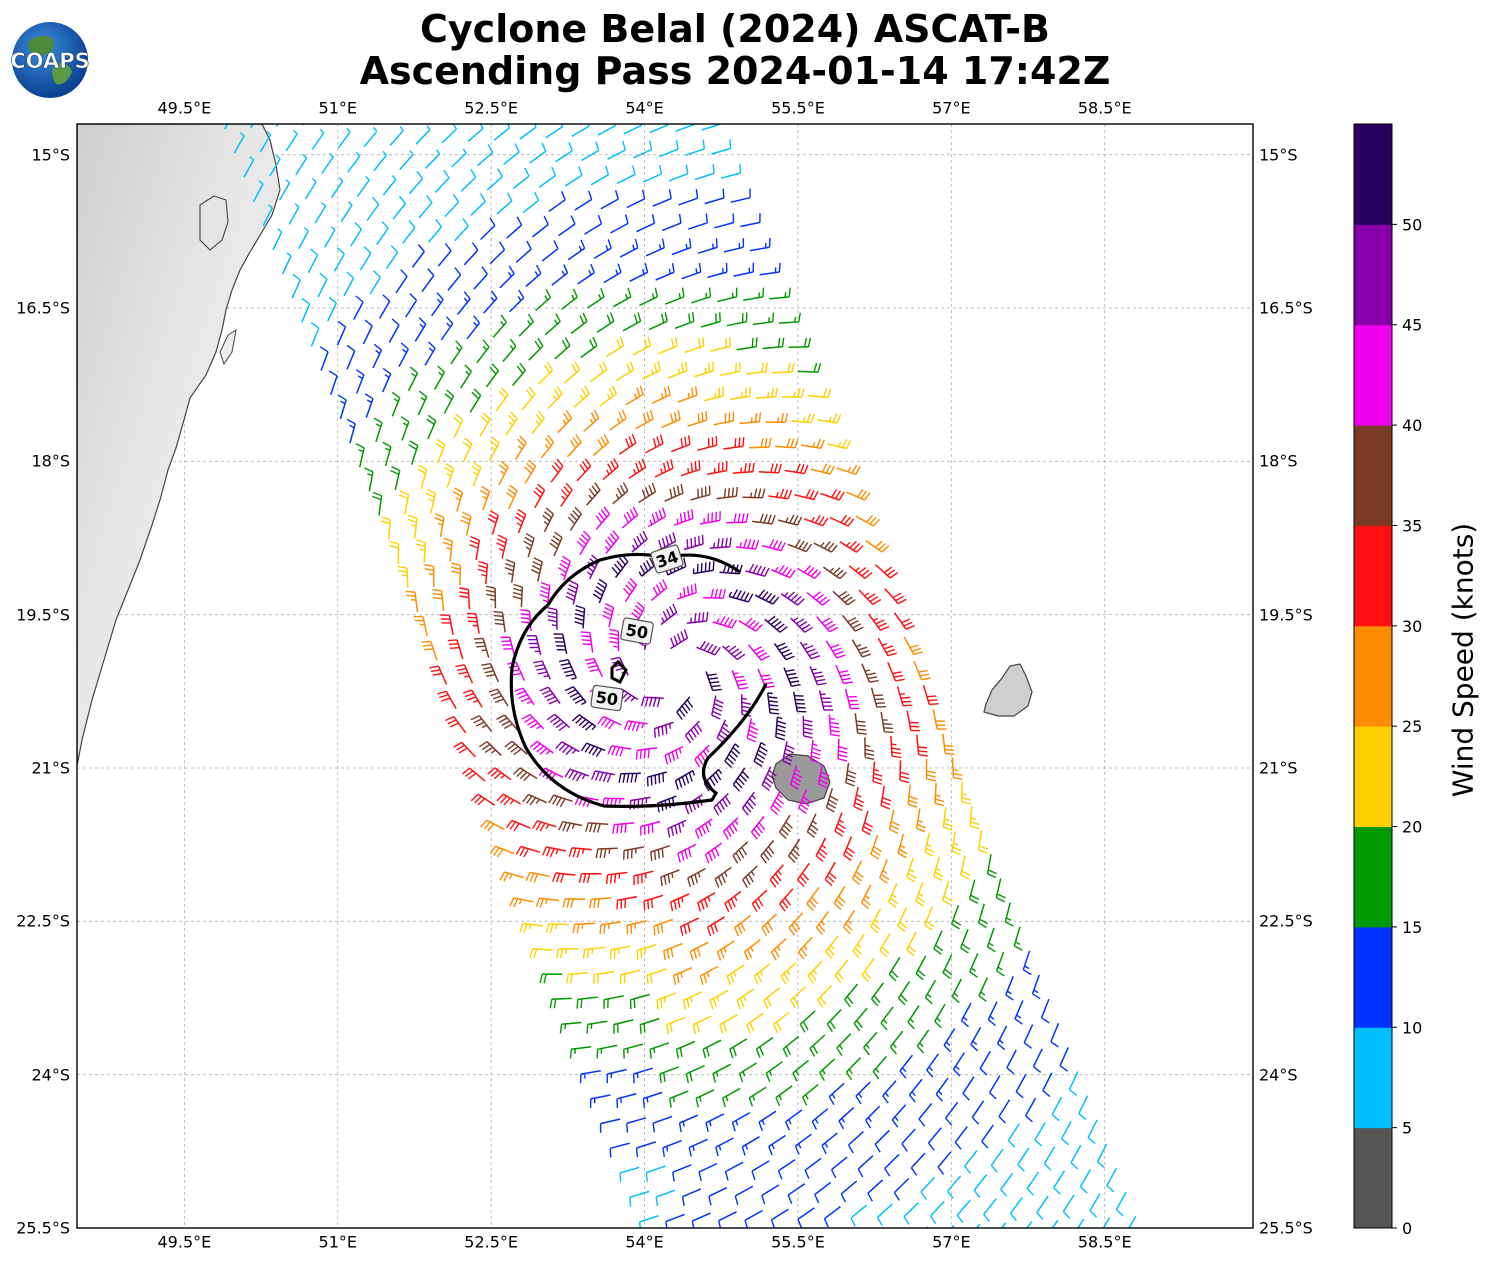  I want to click on lon-tick-top: 51°E, so click(337, 108).